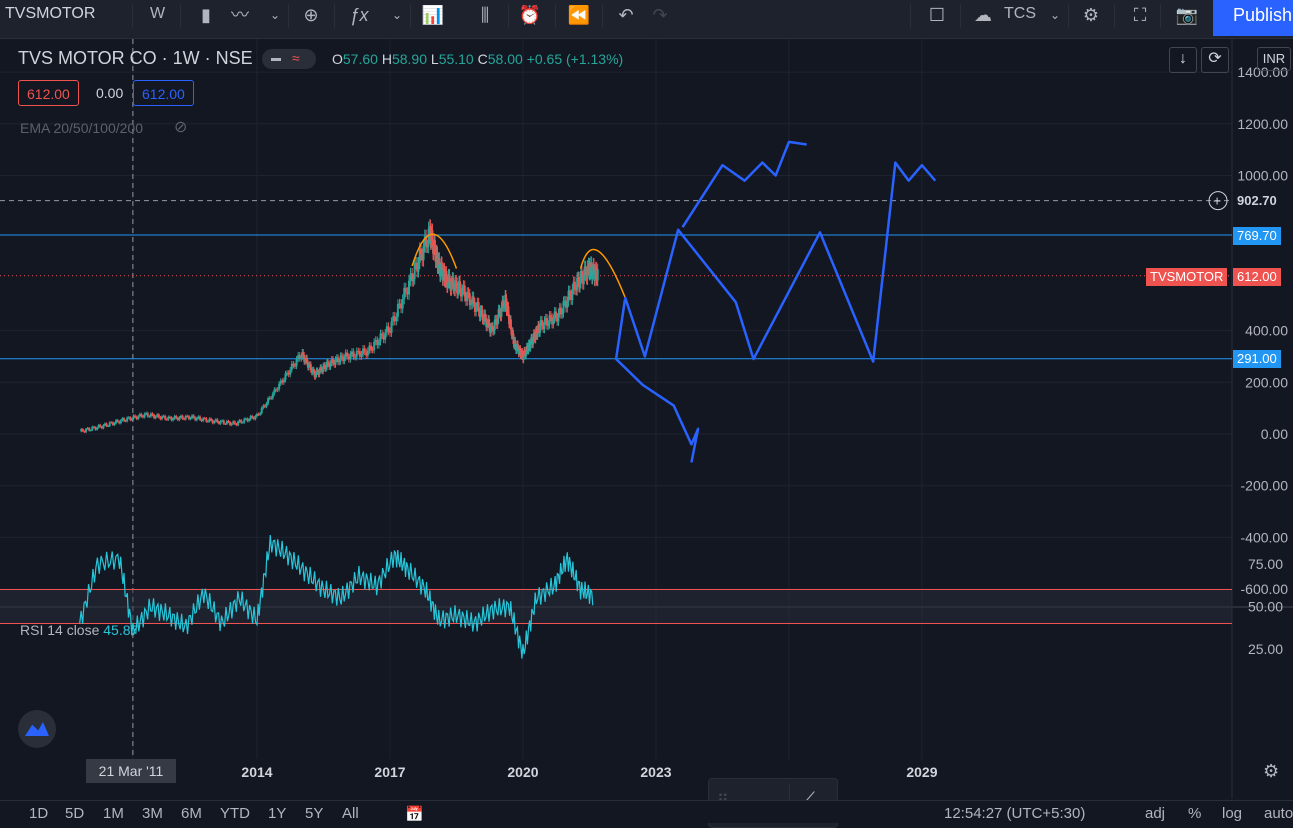 The width and height of the screenshot is (1293, 828). I want to click on range-ytd: YTD, so click(235, 813).